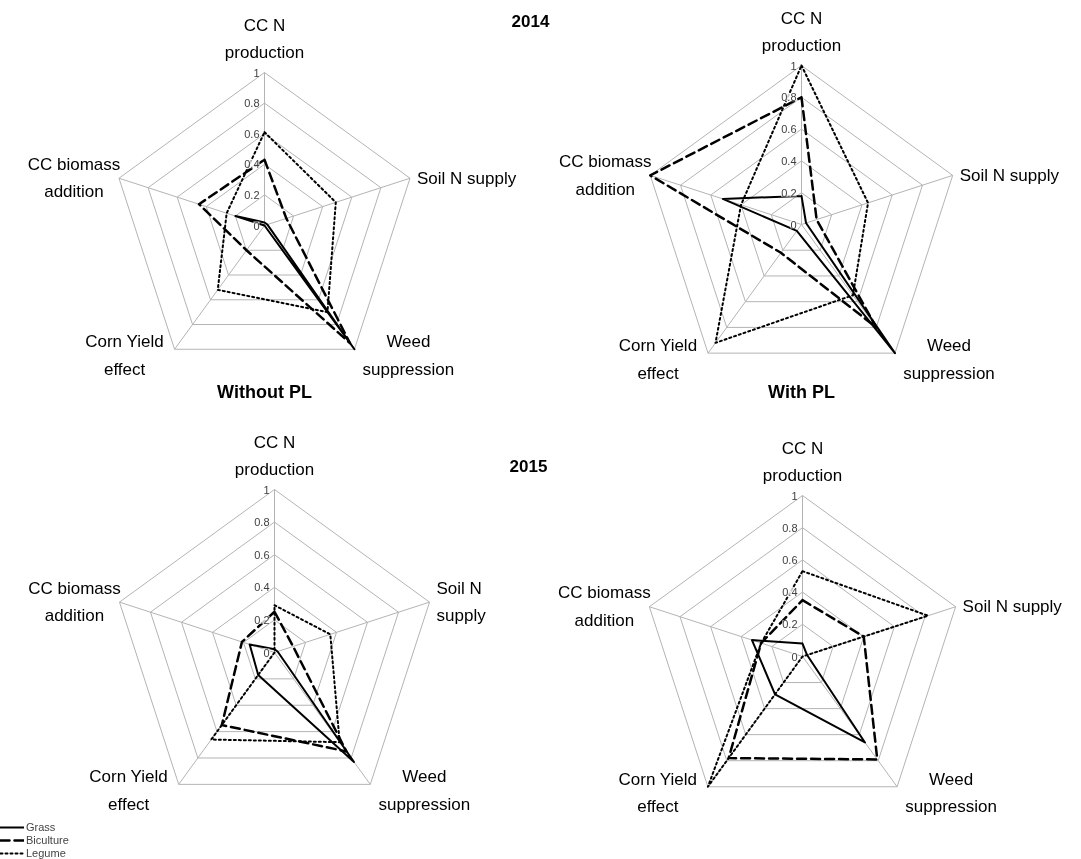  Describe the element at coordinates (801, 391) in the screenshot. I see `text: With PL` at that location.